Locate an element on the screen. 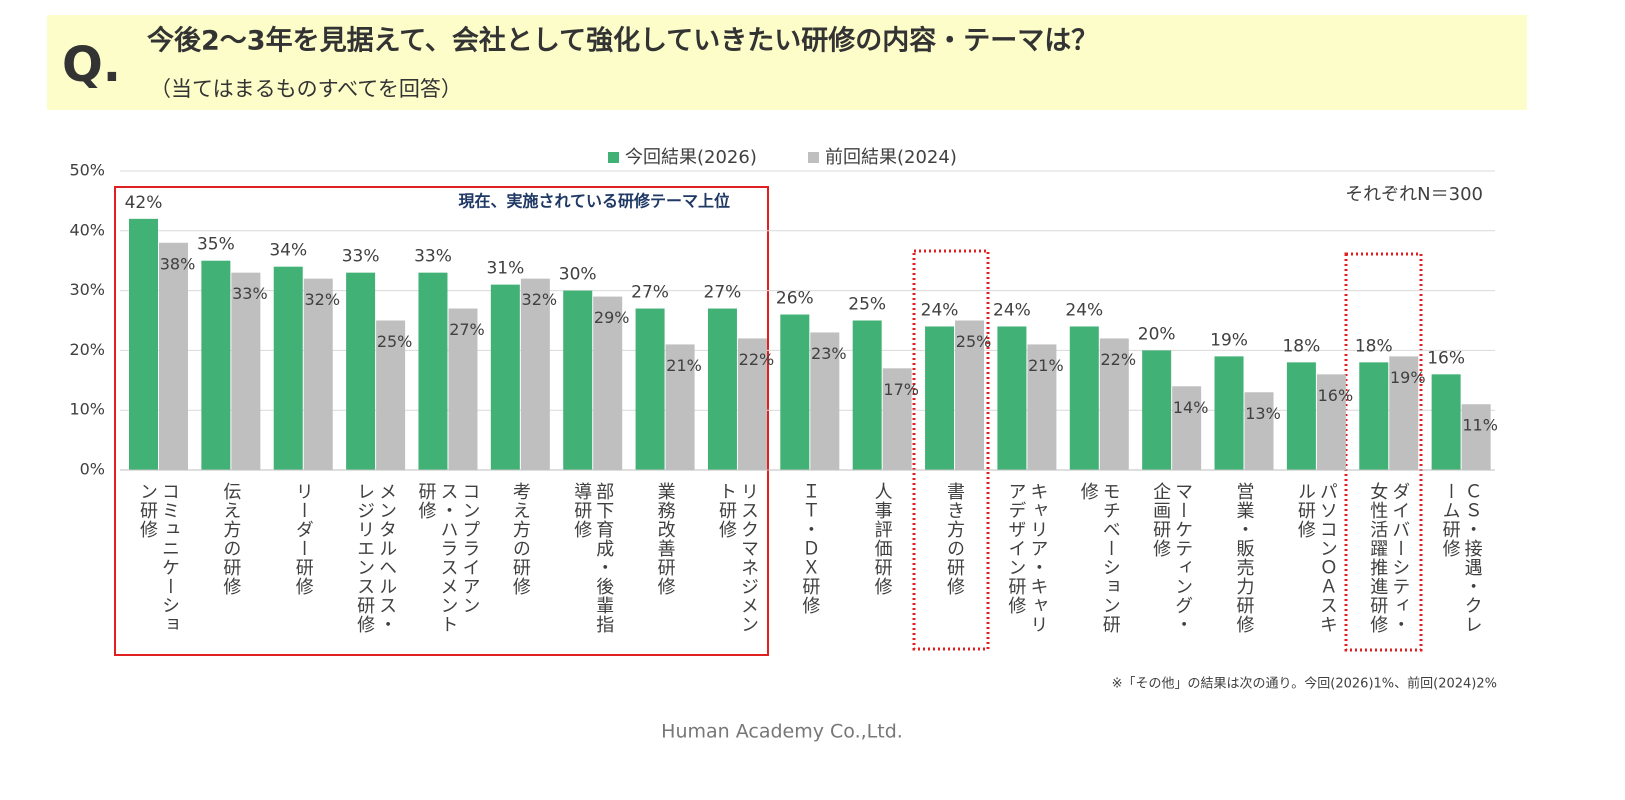  sample-note: それぞれN＝300 is located at coordinates (1414, 194).